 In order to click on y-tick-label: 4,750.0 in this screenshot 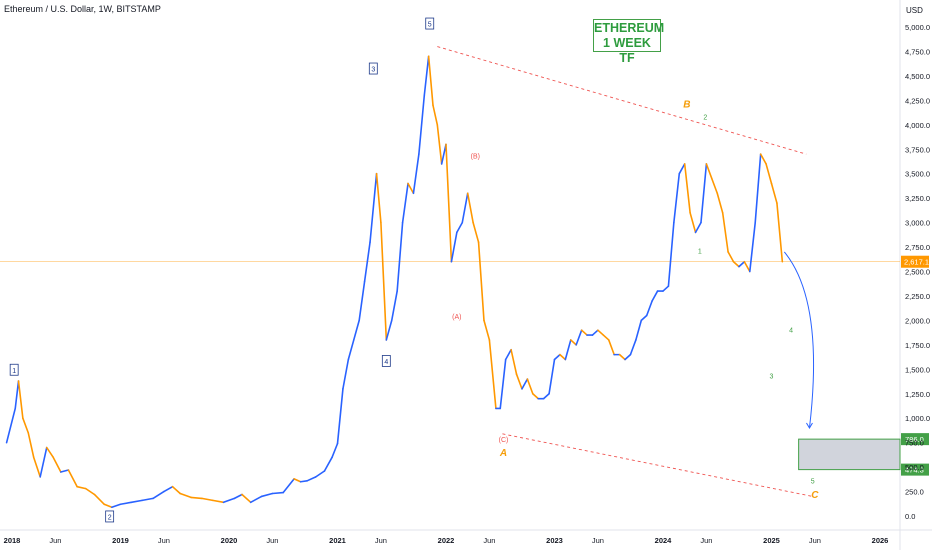, I will do `click(917, 51)`.